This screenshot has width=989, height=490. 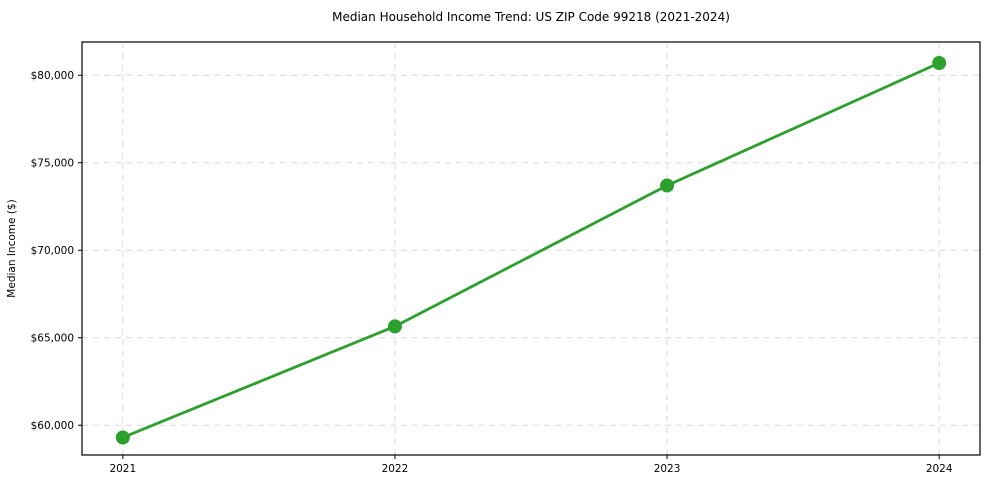 I want to click on data-point-2021, so click(x=122, y=437).